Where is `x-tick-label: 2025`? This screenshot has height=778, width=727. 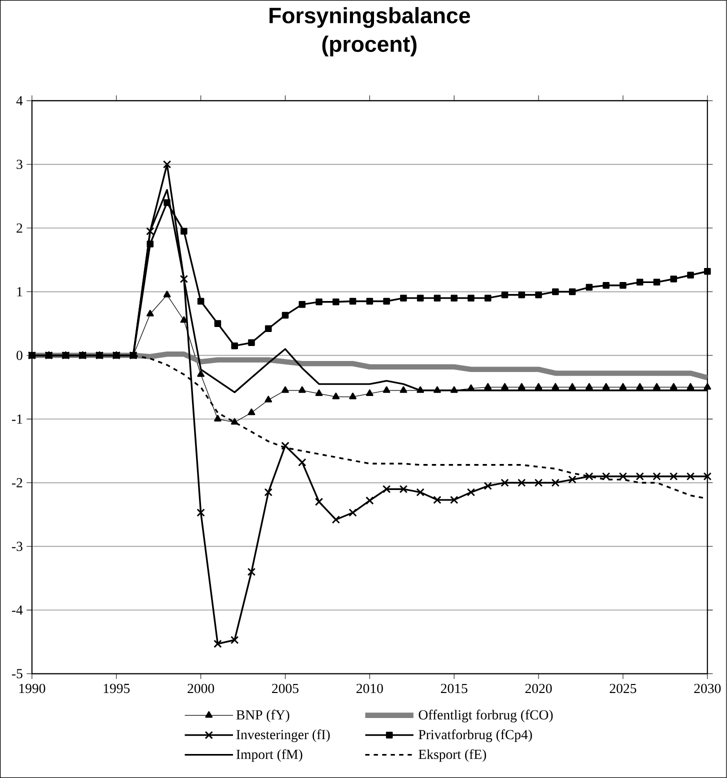
x-tick-label: 2025 is located at coordinates (623, 689).